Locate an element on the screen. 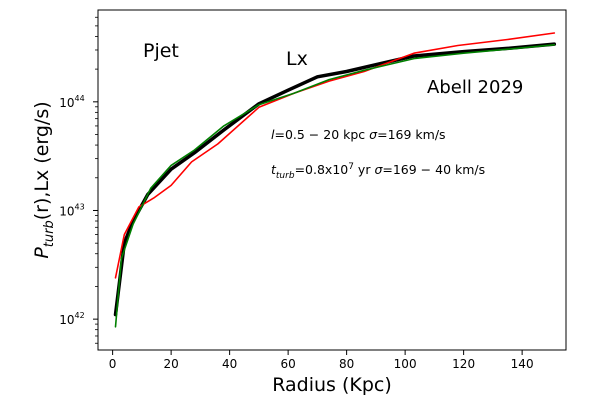  y-axis-label-sub: turb is located at coordinates (49, 233).